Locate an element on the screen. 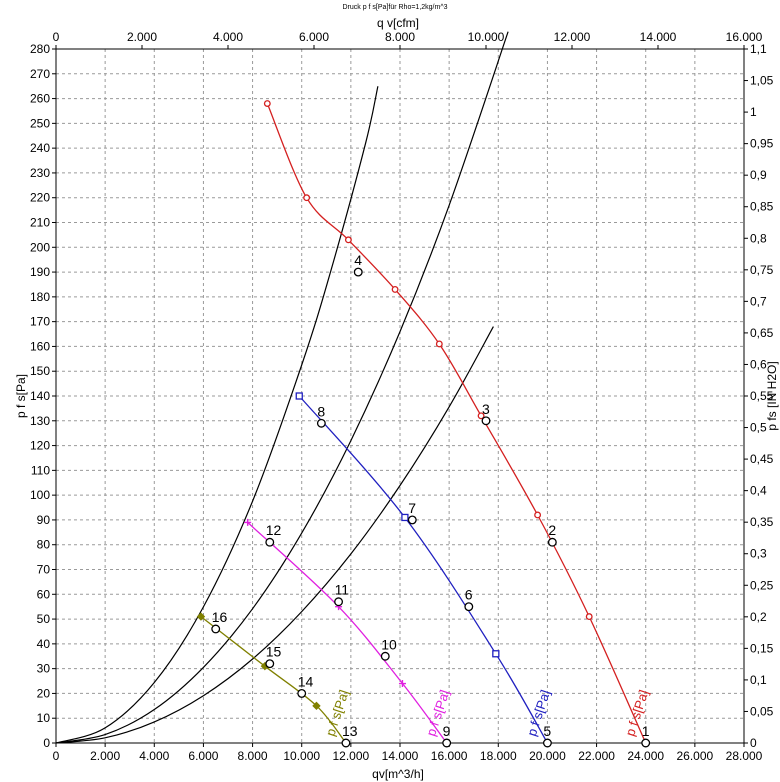 The height and width of the screenshot is (782, 780). right-tick-label: 0,3 is located at coordinates (758, 554).